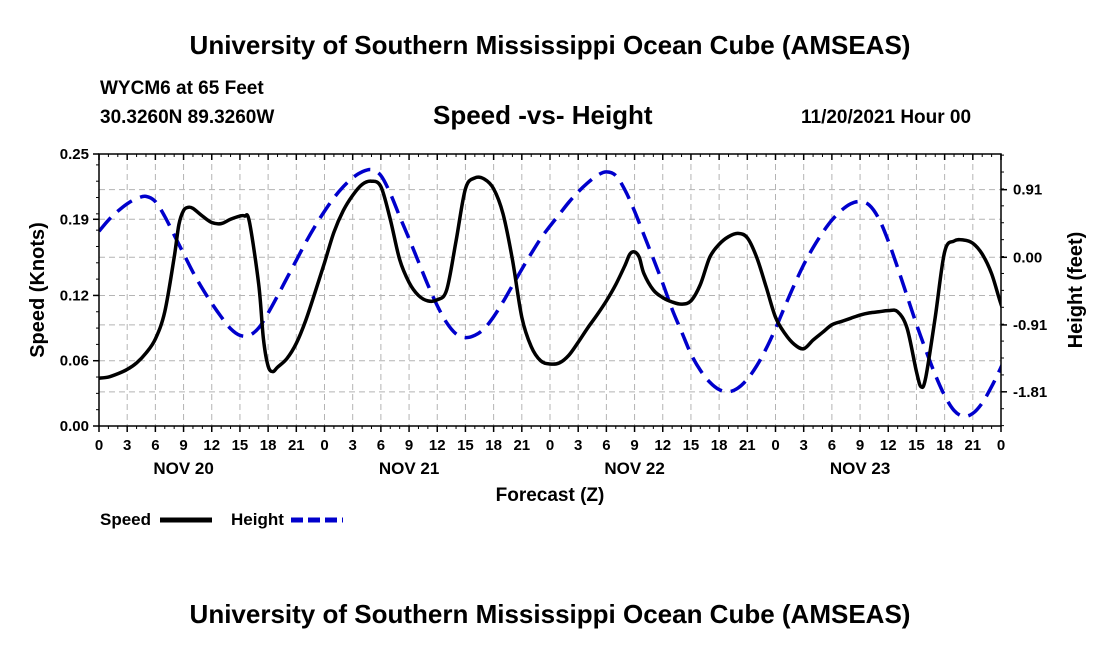  I want to click on station-coordinates: 30.3260N 89.3260W, so click(187, 117).